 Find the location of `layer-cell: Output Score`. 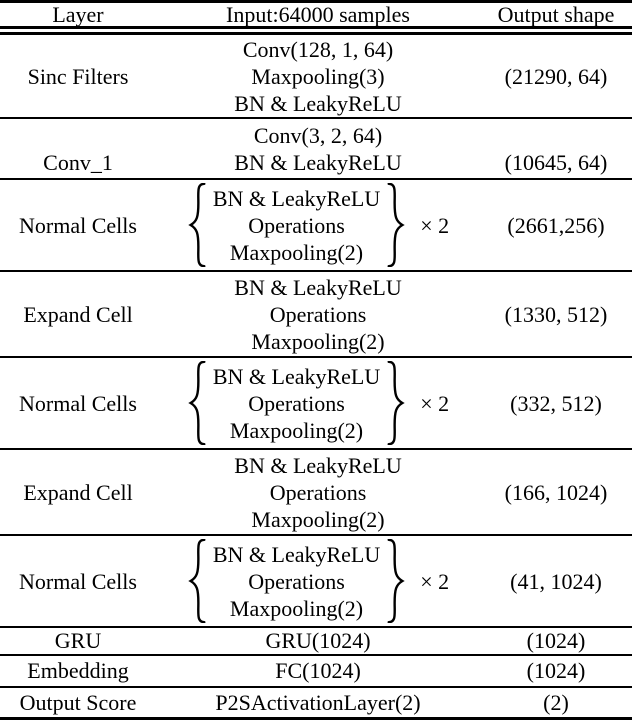

layer-cell: Output Score is located at coordinates (78, 702).